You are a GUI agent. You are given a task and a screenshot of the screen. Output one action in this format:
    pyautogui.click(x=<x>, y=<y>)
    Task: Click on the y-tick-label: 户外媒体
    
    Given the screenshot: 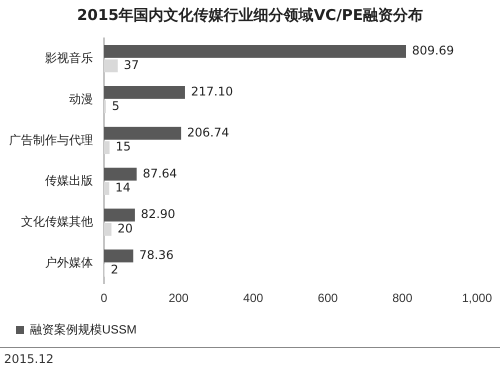 What is the action you would take?
    pyautogui.click(x=69, y=262)
    